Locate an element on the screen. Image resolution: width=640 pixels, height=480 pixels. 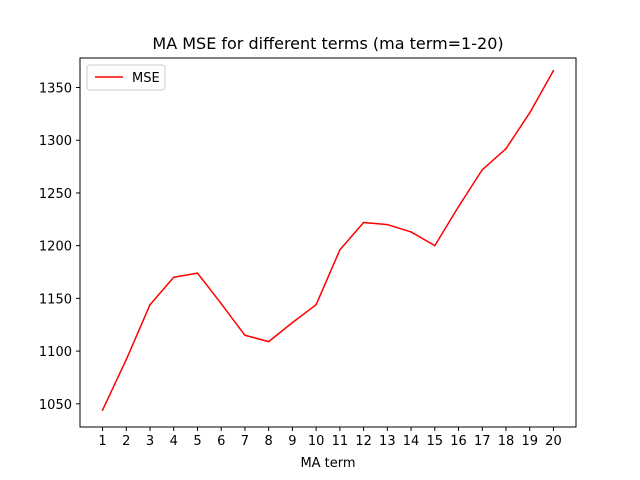
x-tick-label: 3 is located at coordinates (150, 441).